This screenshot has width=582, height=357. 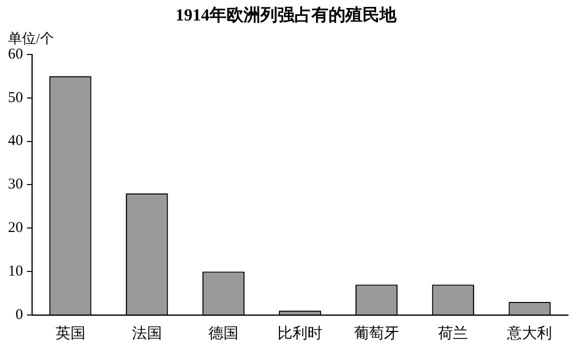 I want to click on y-tick-label: 10, so click(x=15, y=272).